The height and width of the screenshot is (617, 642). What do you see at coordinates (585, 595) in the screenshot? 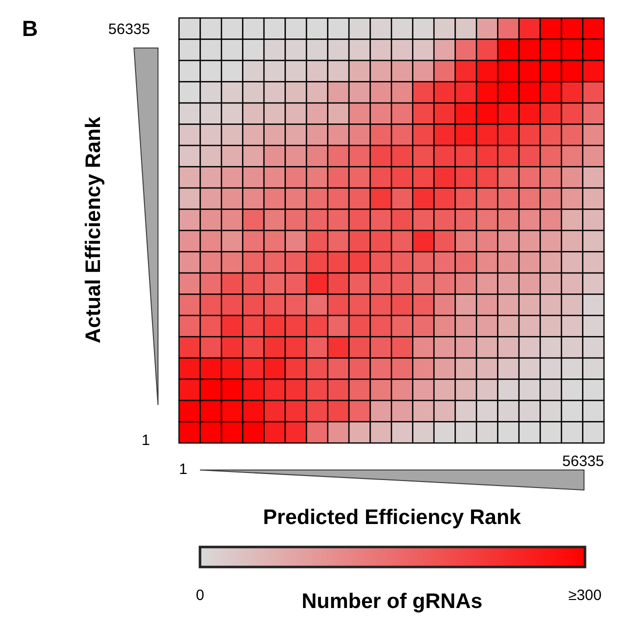
I see `color-bar-label: ≥300` at bounding box center [585, 595].